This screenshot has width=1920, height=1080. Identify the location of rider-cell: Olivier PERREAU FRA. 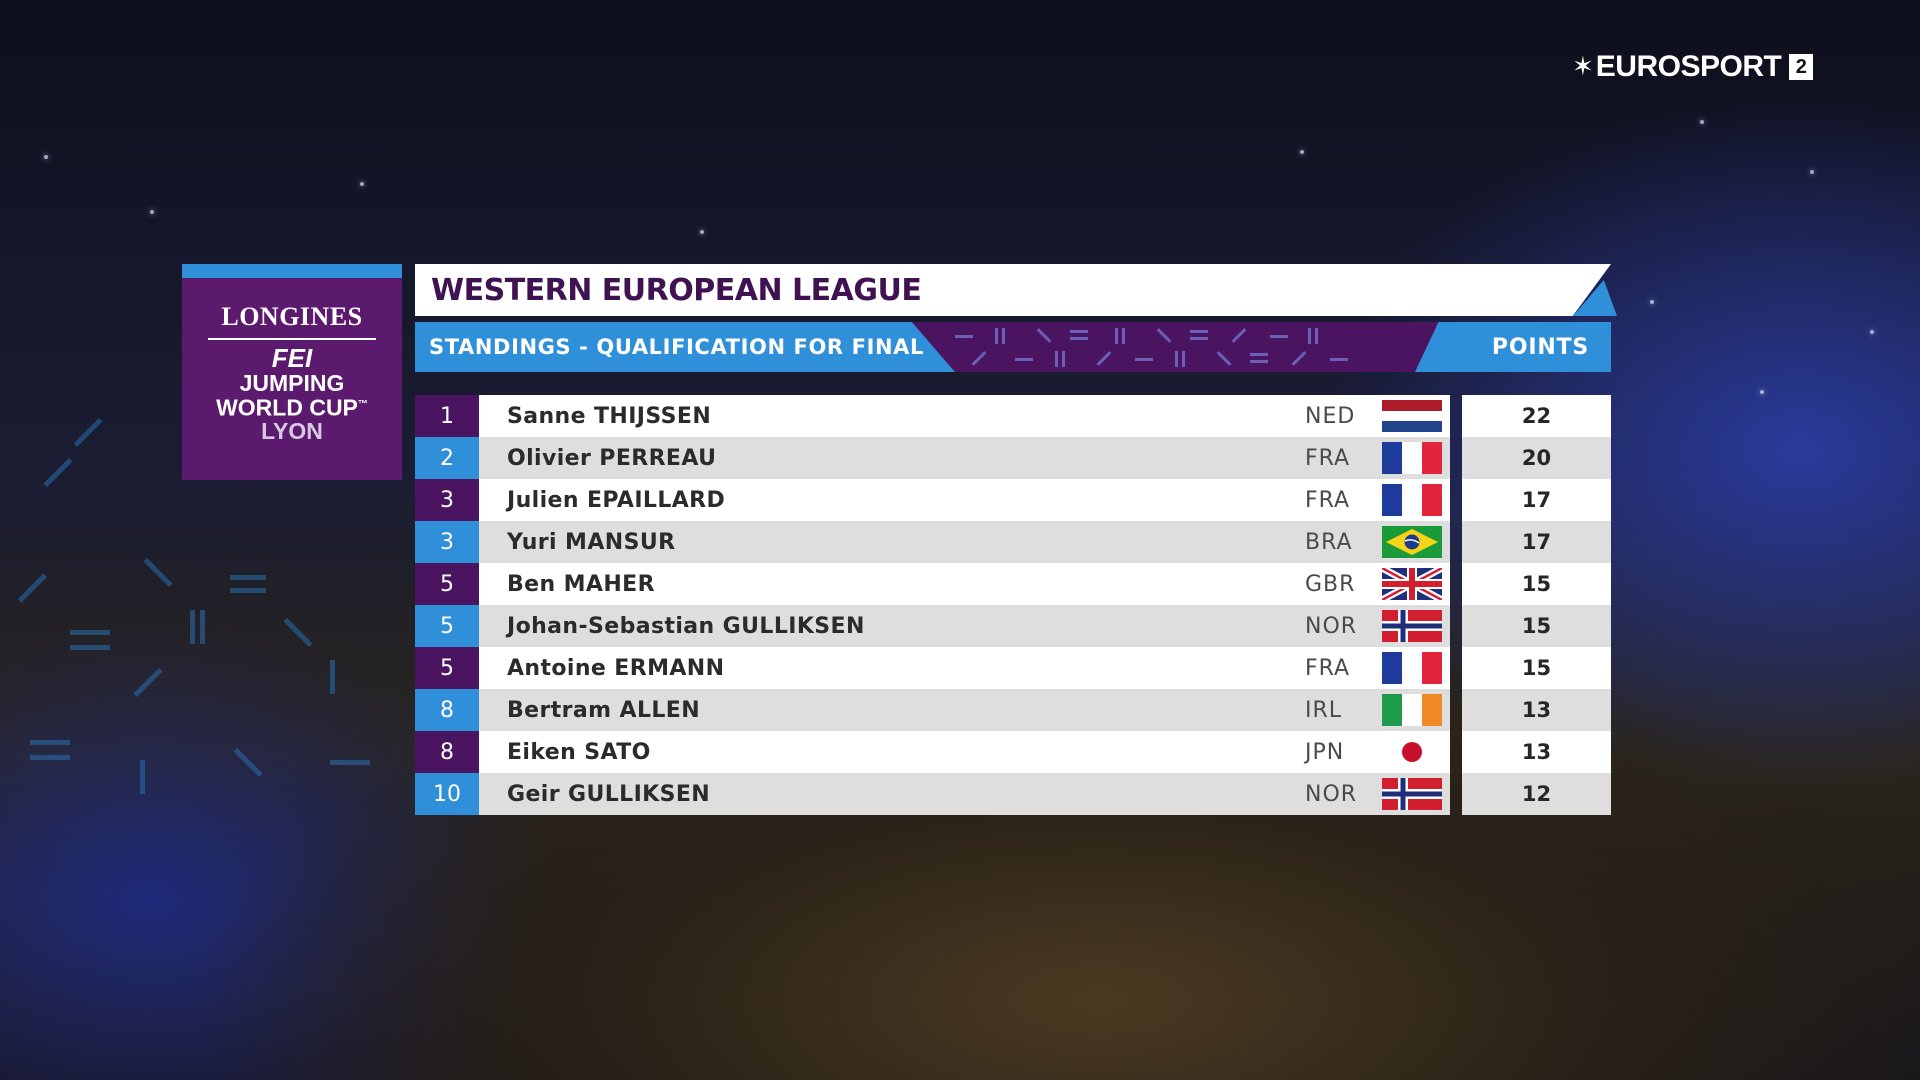
(964, 458).